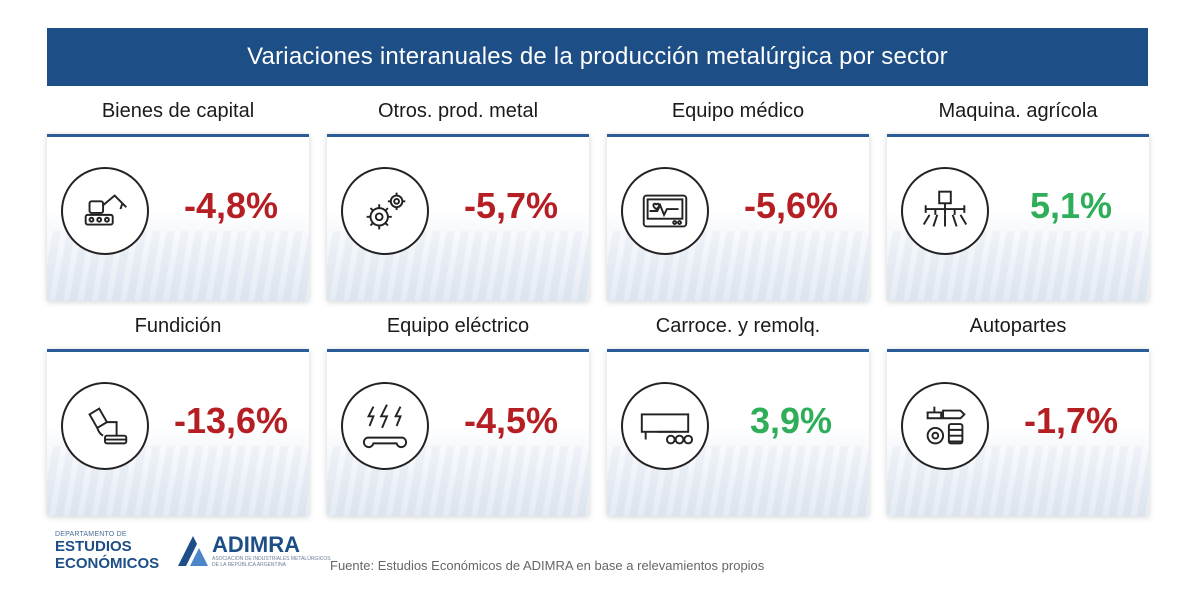  What do you see at coordinates (665, 211) in the screenshot?
I see `heart-monitor-icon` at bounding box center [665, 211].